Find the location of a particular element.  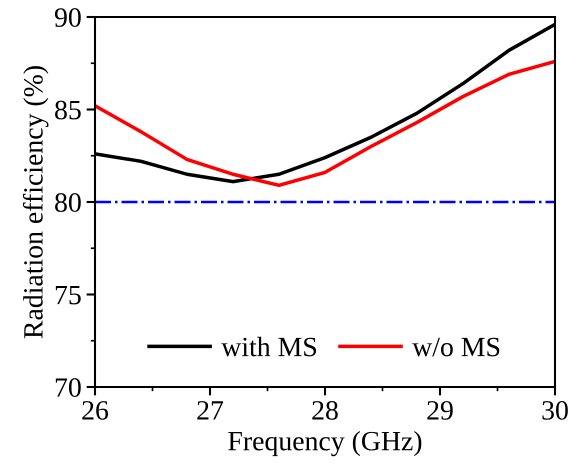

y-tick-label: 75 is located at coordinates (68, 295).